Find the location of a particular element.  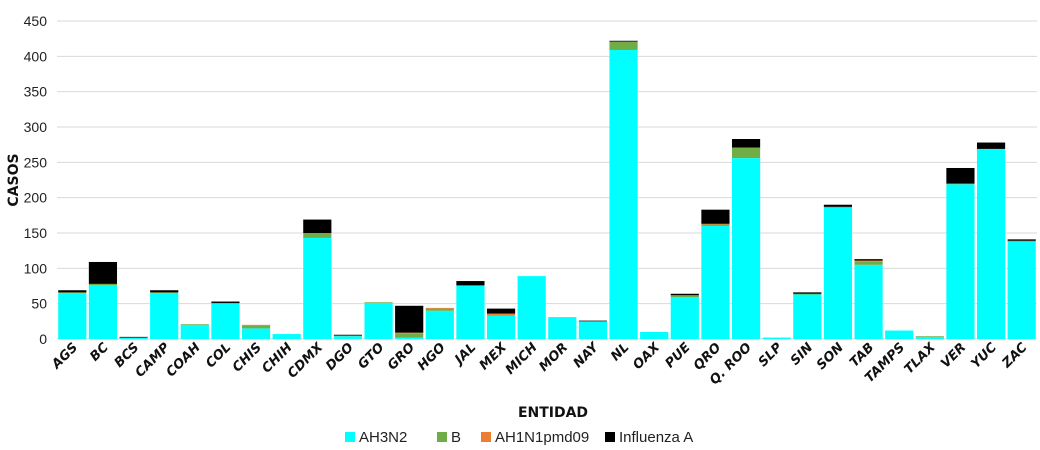

x-tick-label: GRO is located at coordinates (401, 356).